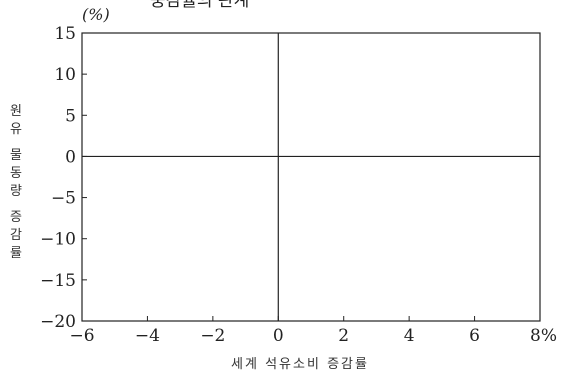 The height and width of the screenshot is (374, 571). Describe the element at coordinates (65, 34) in the screenshot. I see `y-tick-label: 15` at that location.